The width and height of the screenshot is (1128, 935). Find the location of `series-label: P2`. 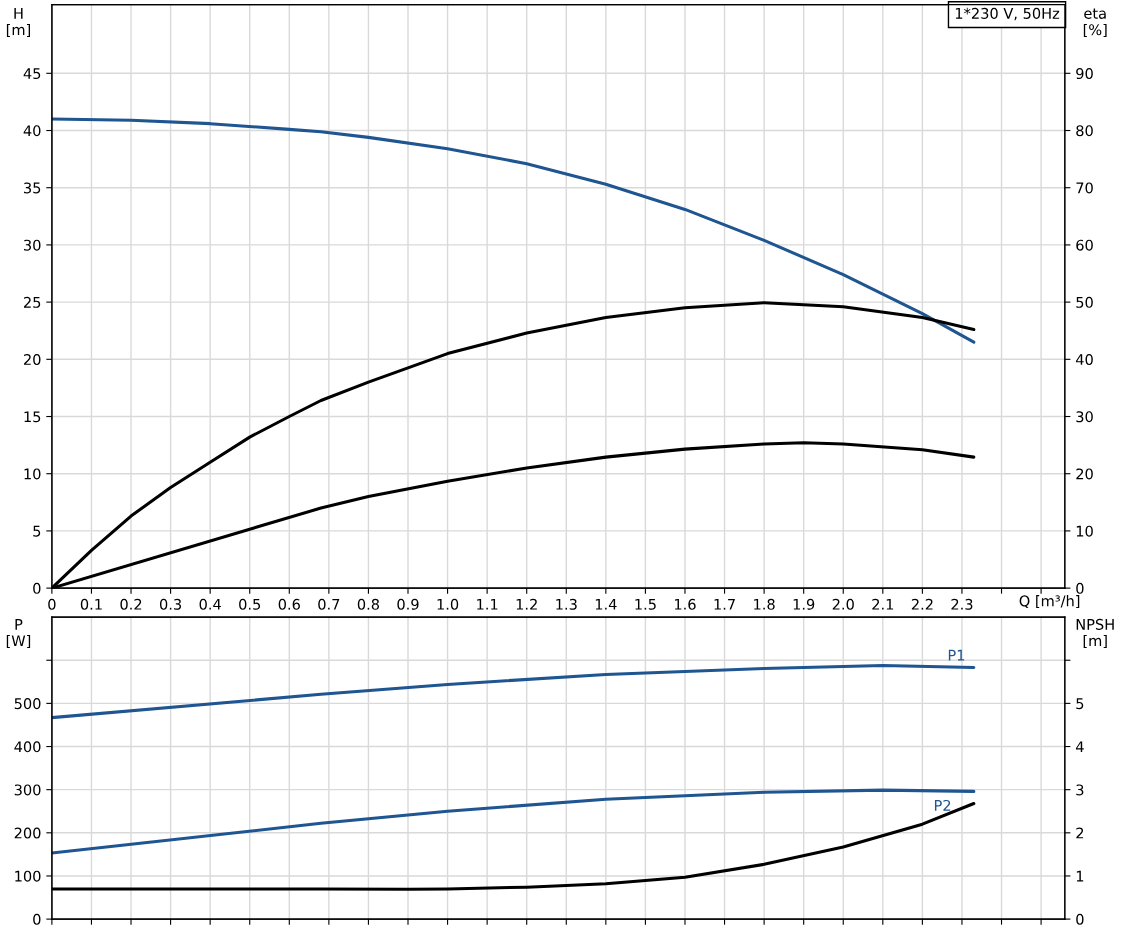

series-label: P2 is located at coordinates (942, 805).